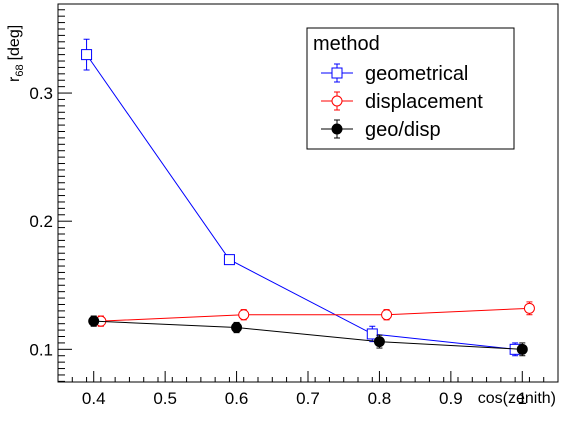 The width and height of the screenshot is (562, 431). I want to click on legend-entry: geometrical, so click(394, 74).